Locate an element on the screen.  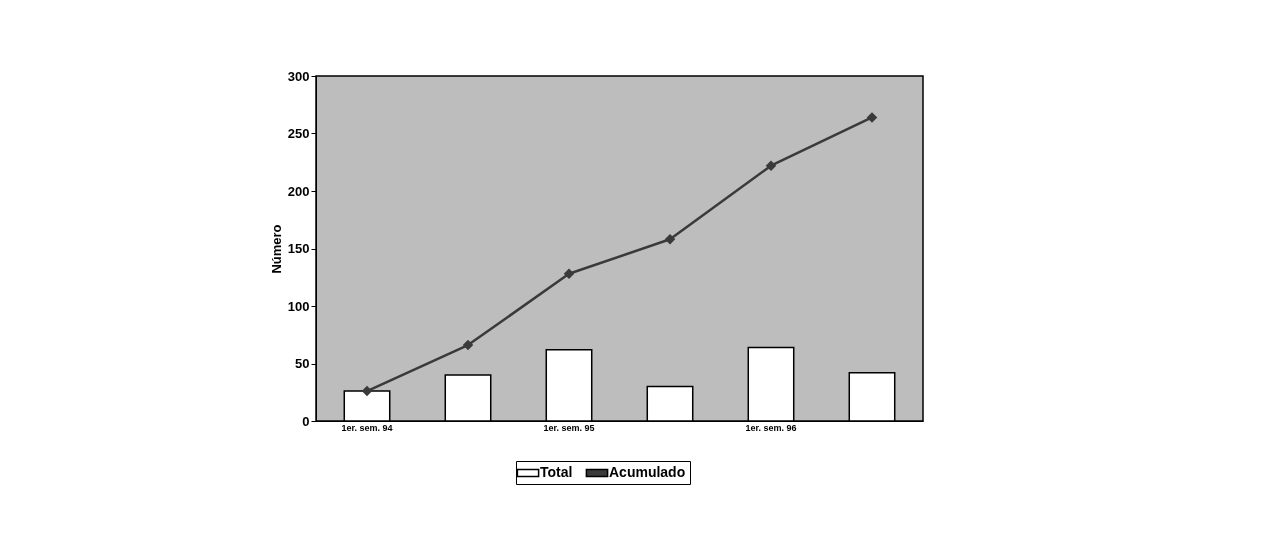
legend-label: Acumulado is located at coordinates (647, 472).